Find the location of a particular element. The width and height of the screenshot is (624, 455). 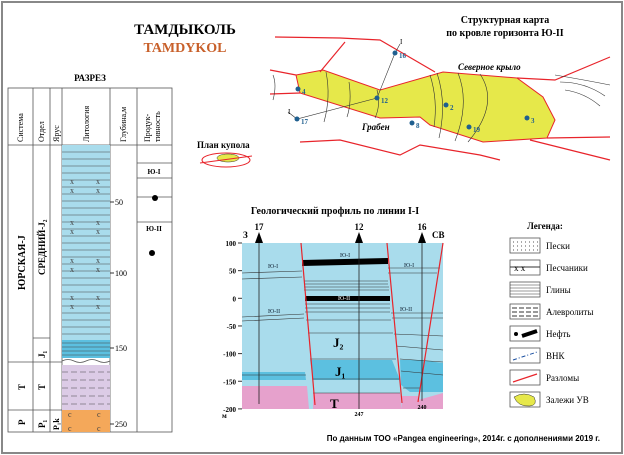

well-8-icon is located at coordinates (412, 123).